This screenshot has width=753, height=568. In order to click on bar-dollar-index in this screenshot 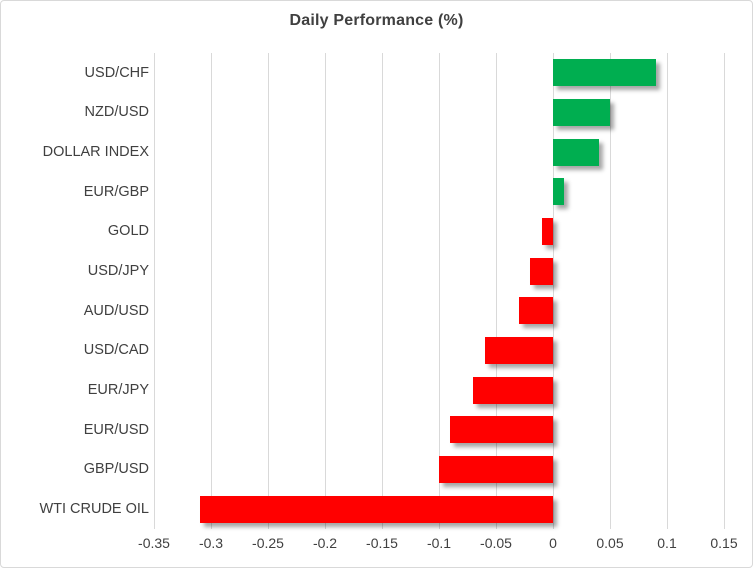, I will do `click(576, 152)`.